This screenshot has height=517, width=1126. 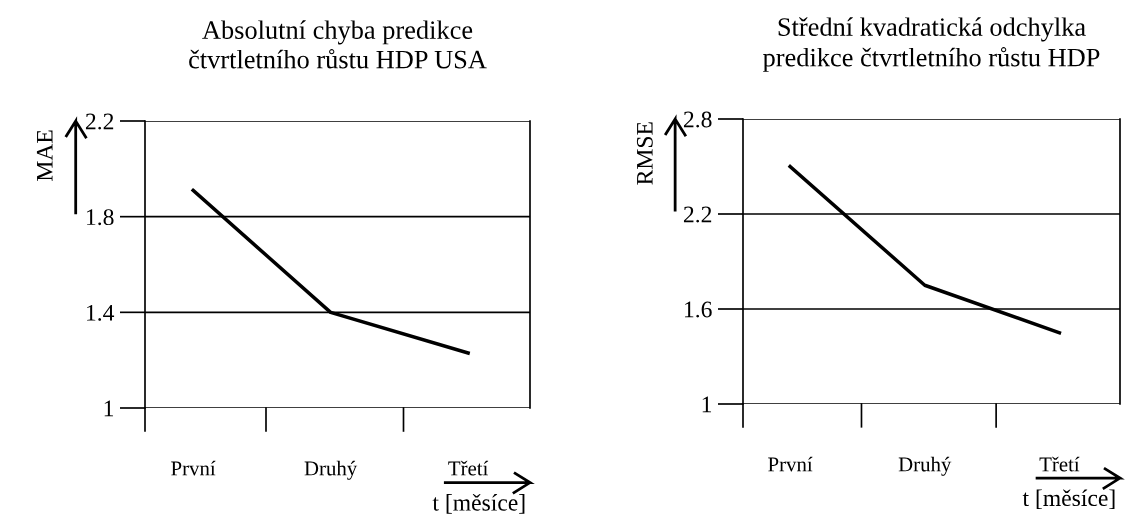 I want to click on chart-title: Střední kvadratická odchylka predikce čtvrtletního růstu HDP, so click(x=931, y=44).